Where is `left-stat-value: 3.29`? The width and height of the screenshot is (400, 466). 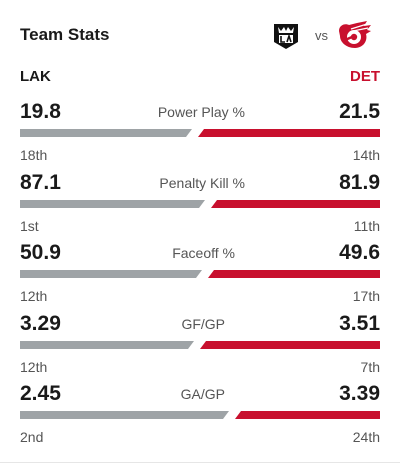 left-stat-value: 3.29 is located at coordinates (40, 323).